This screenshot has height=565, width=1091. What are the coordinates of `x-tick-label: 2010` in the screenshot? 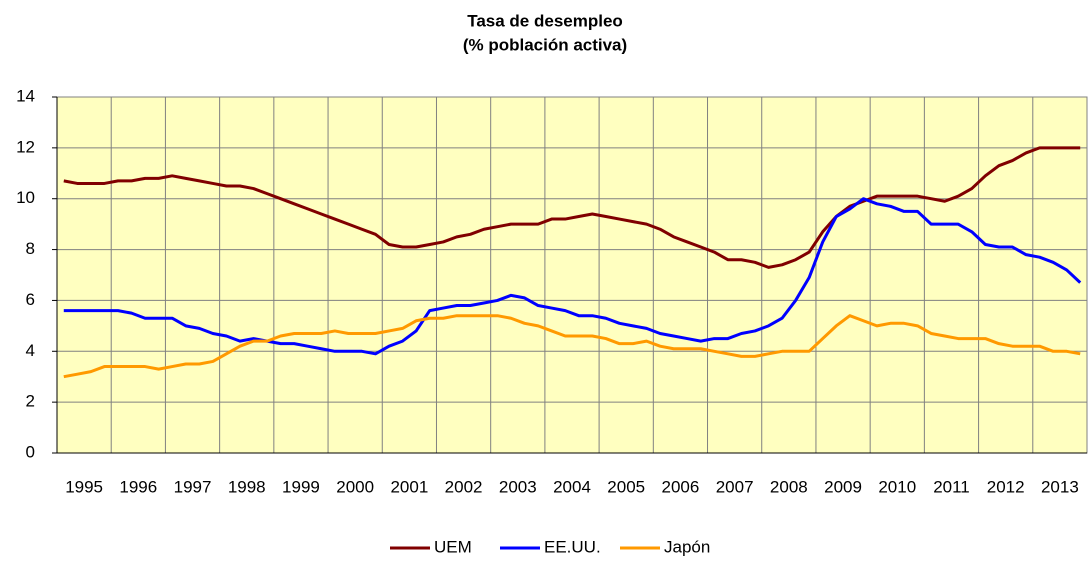 It's located at (897, 486).